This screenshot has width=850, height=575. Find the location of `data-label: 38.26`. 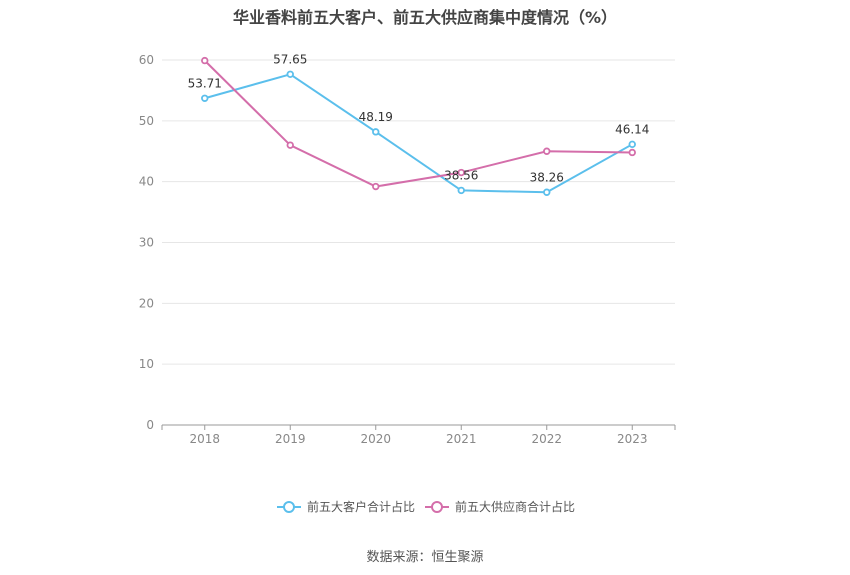

data-label: 38.26 is located at coordinates (547, 177).